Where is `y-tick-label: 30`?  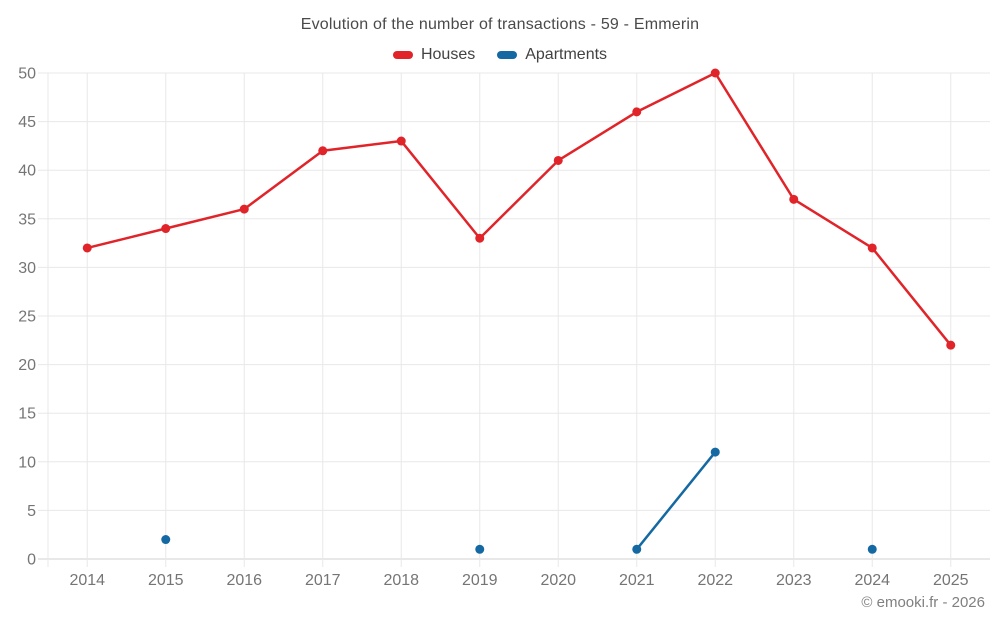 y-tick-label: 30 is located at coordinates (27, 268).